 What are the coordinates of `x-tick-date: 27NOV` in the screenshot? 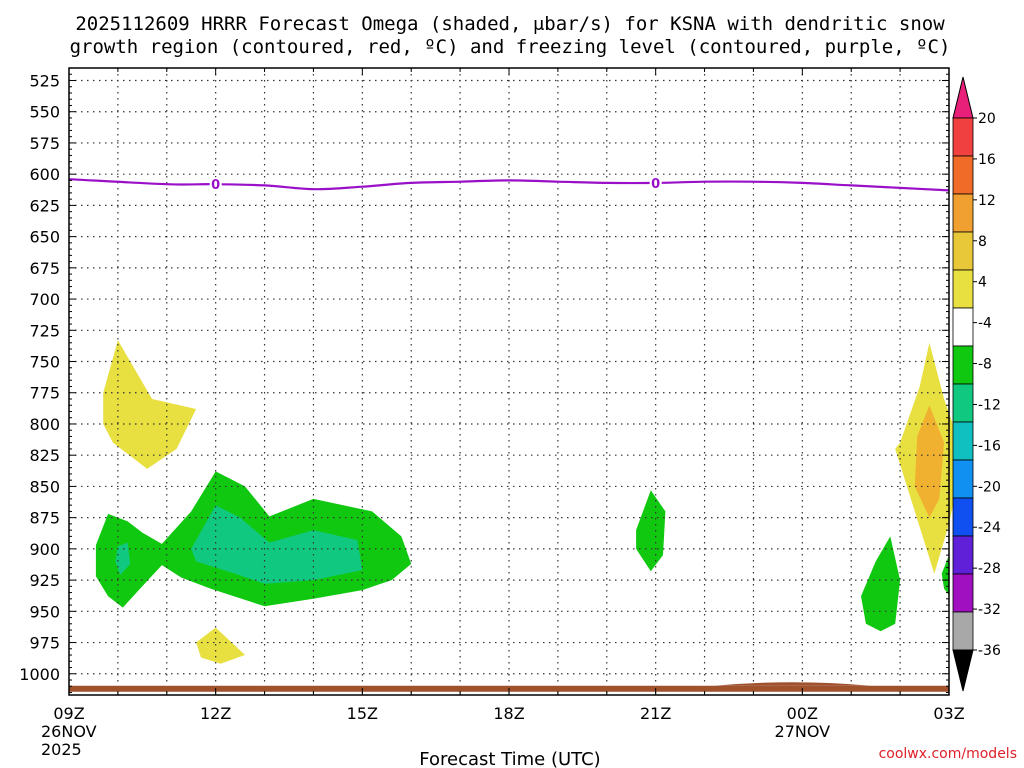 It's located at (803, 731).